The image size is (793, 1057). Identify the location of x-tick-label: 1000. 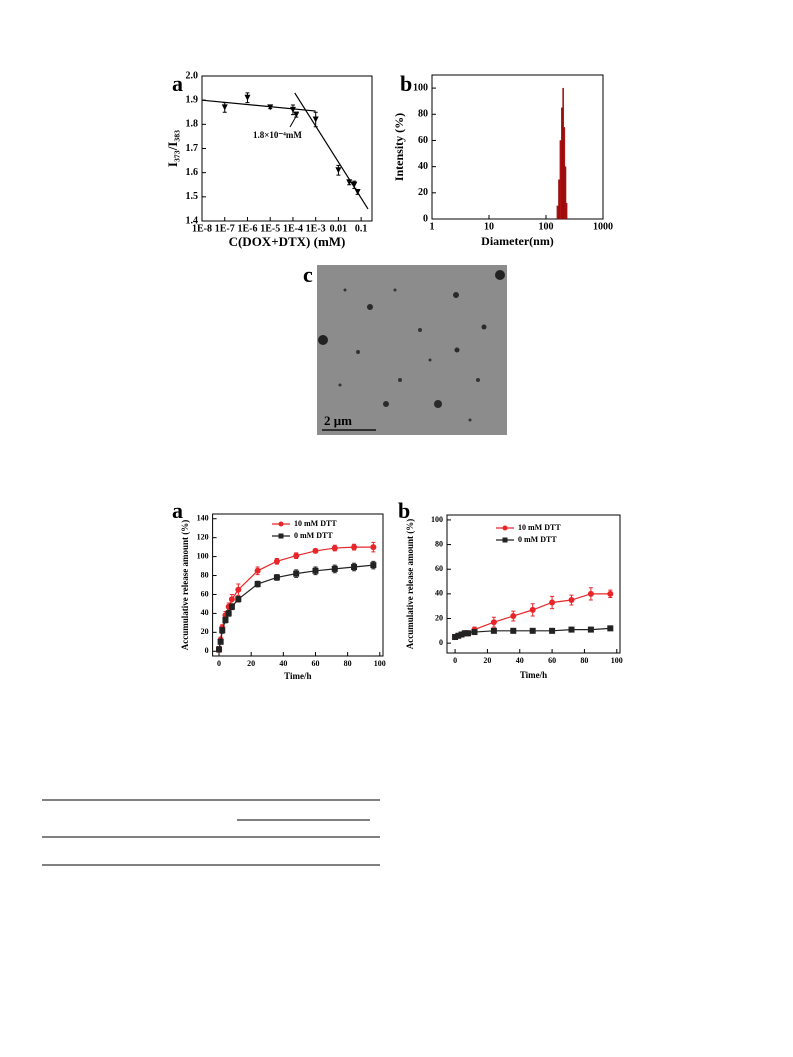
(603, 226).